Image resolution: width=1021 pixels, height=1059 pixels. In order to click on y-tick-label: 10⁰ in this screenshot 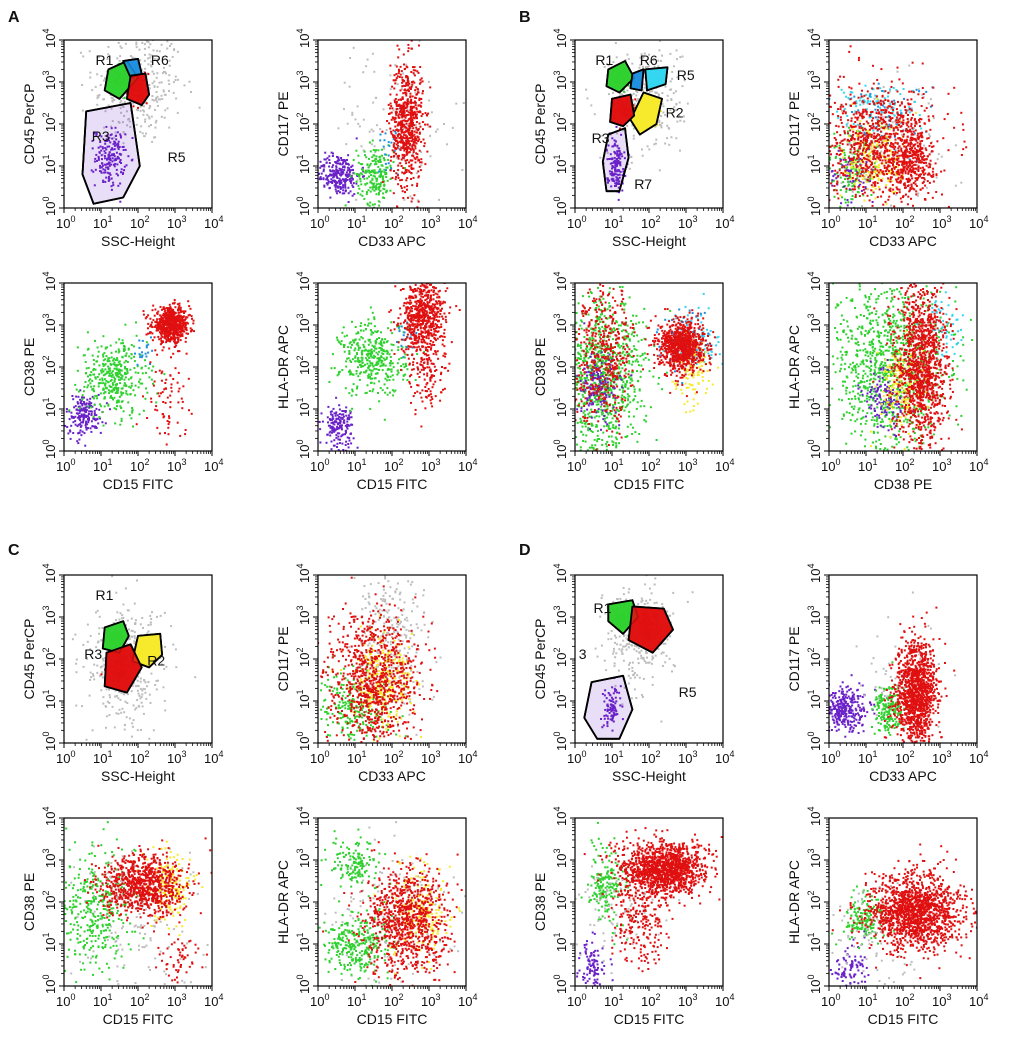, I will do `click(49, 206)`.